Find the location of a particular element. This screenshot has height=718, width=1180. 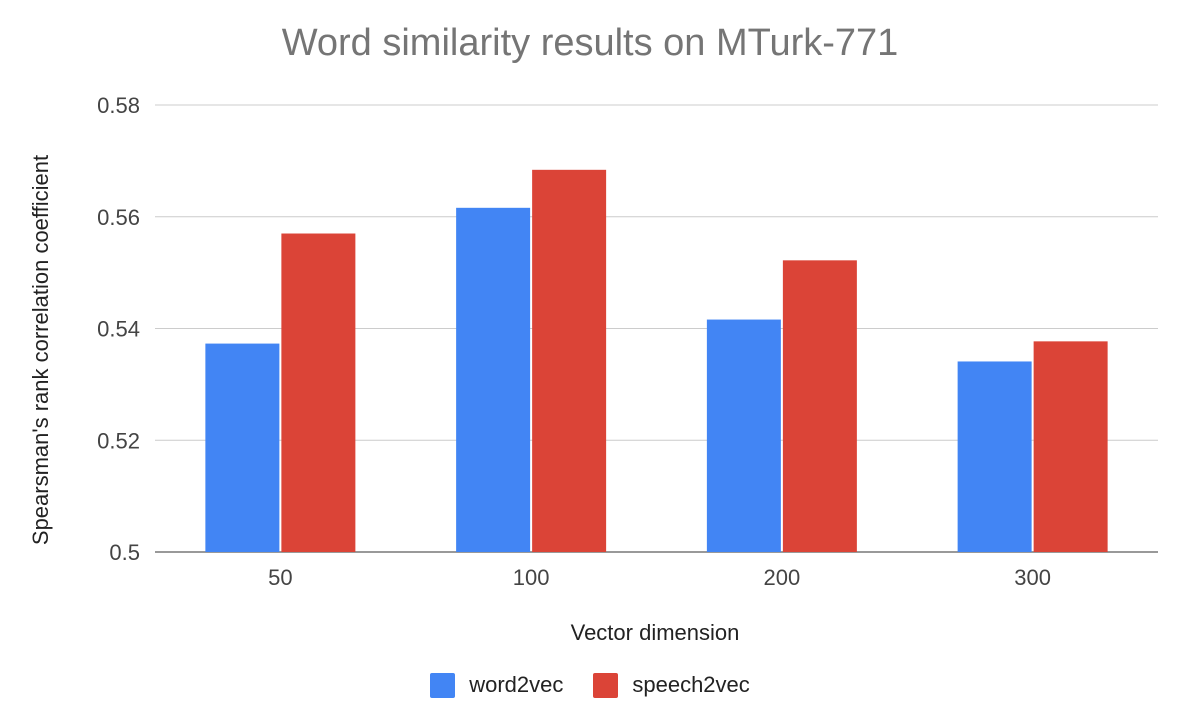

y-tick-label: 0.5 is located at coordinates (124, 552).